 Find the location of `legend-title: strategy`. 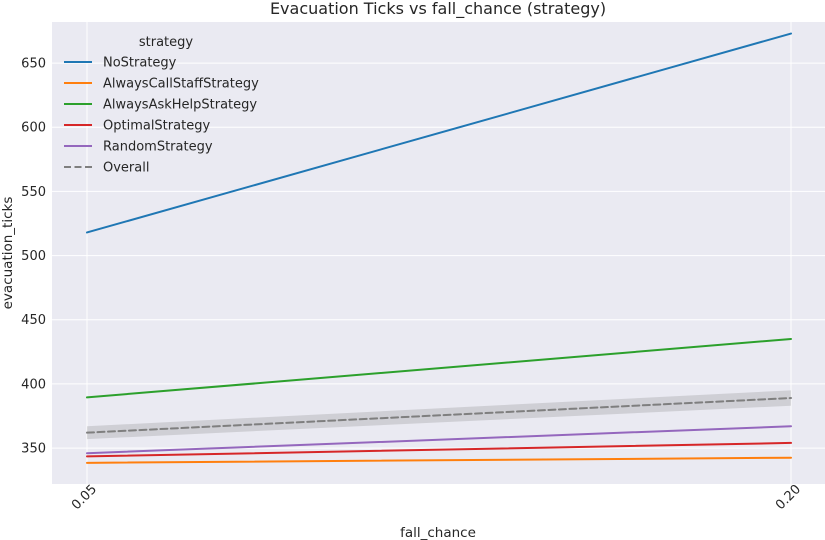

legend-title: strategy is located at coordinates (166, 42).